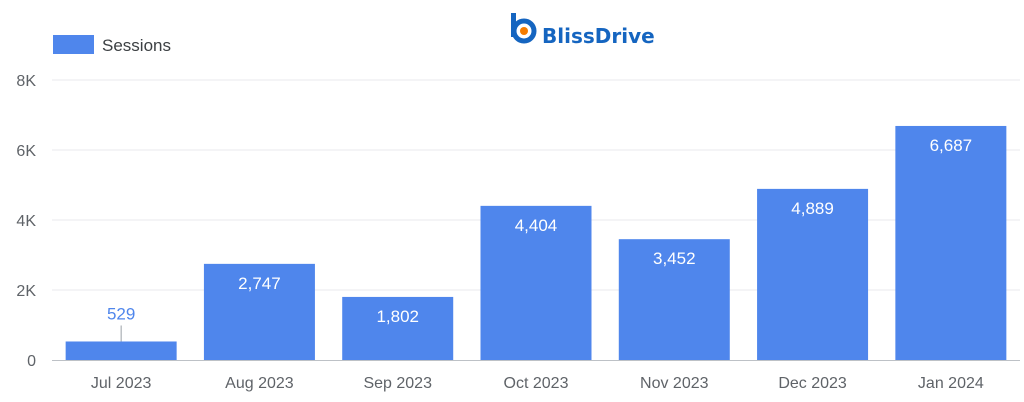 Image resolution: width=1024 pixels, height=402 pixels. I want to click on blissdrive-logo-icon, so click(524, 28).